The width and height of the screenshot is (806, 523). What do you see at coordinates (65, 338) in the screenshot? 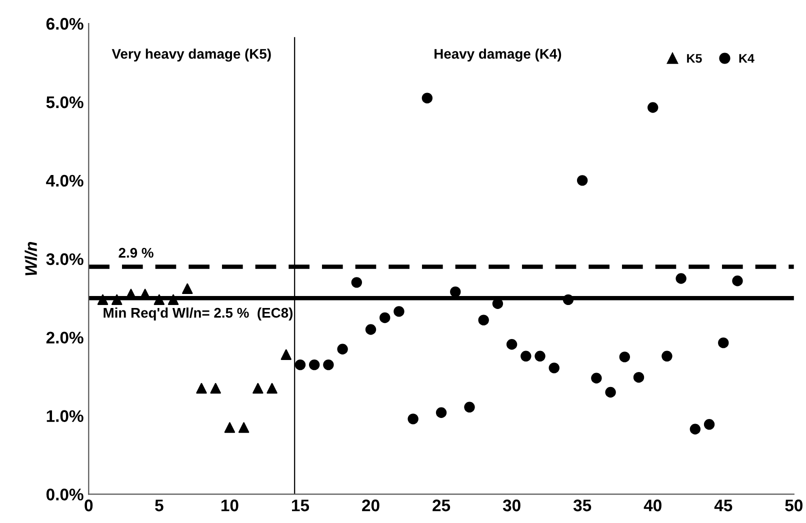
I see `y-tick-label: 2.0%` at bounding box center [65, 338].